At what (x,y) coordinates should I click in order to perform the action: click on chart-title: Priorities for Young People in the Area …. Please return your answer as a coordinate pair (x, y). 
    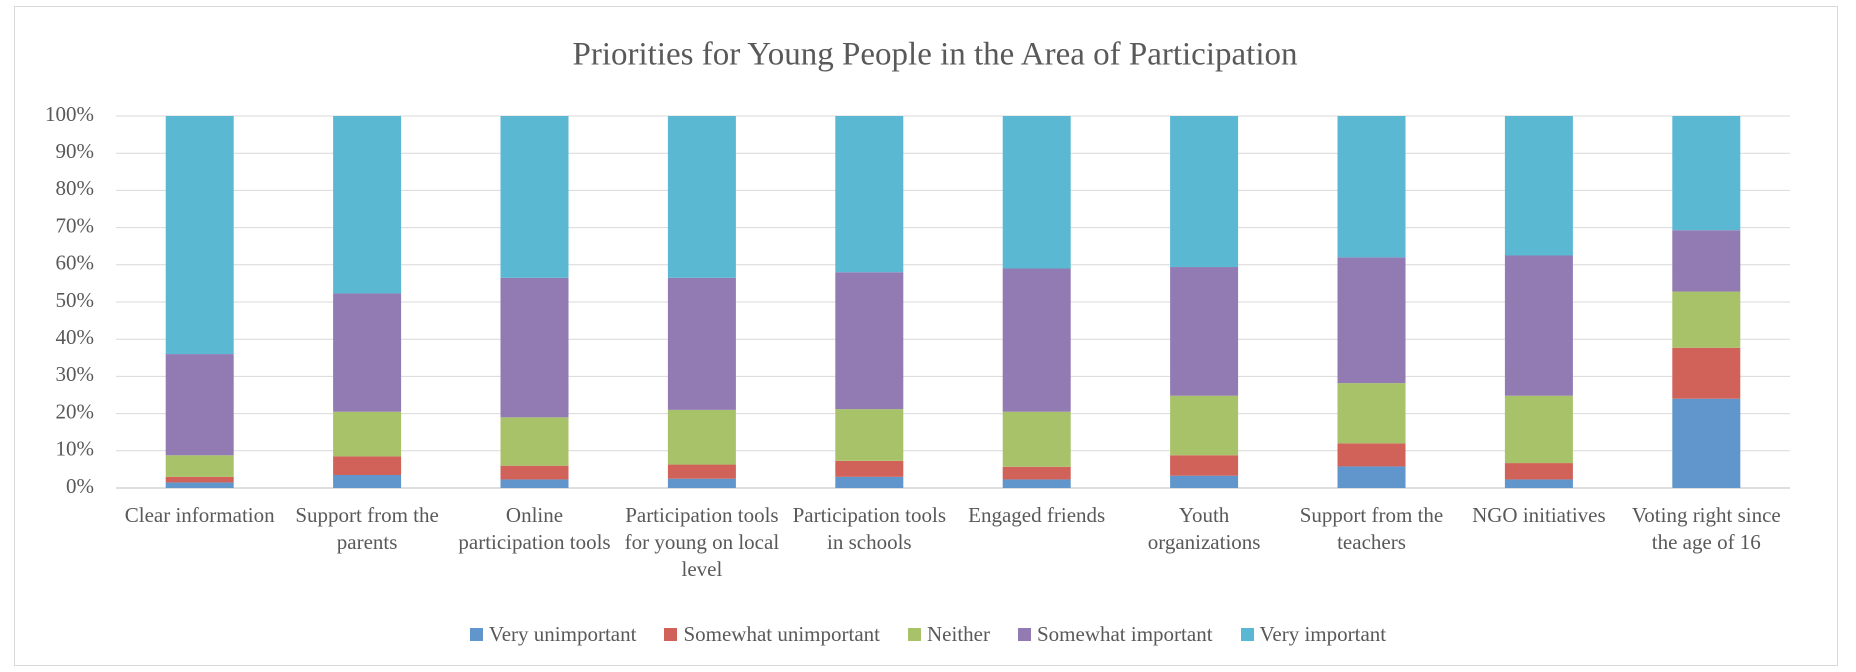
    Looking at the image, I should click on (935, 55).